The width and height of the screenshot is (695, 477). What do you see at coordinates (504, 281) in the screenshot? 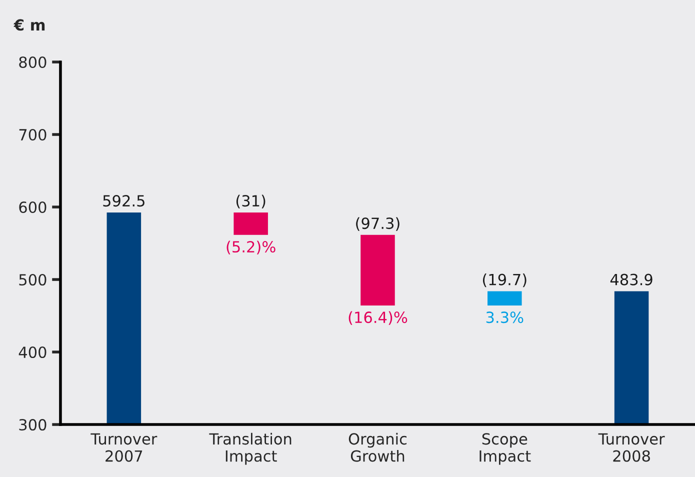
I see `data-label: (19.7)` at bounding box center [504, 281].